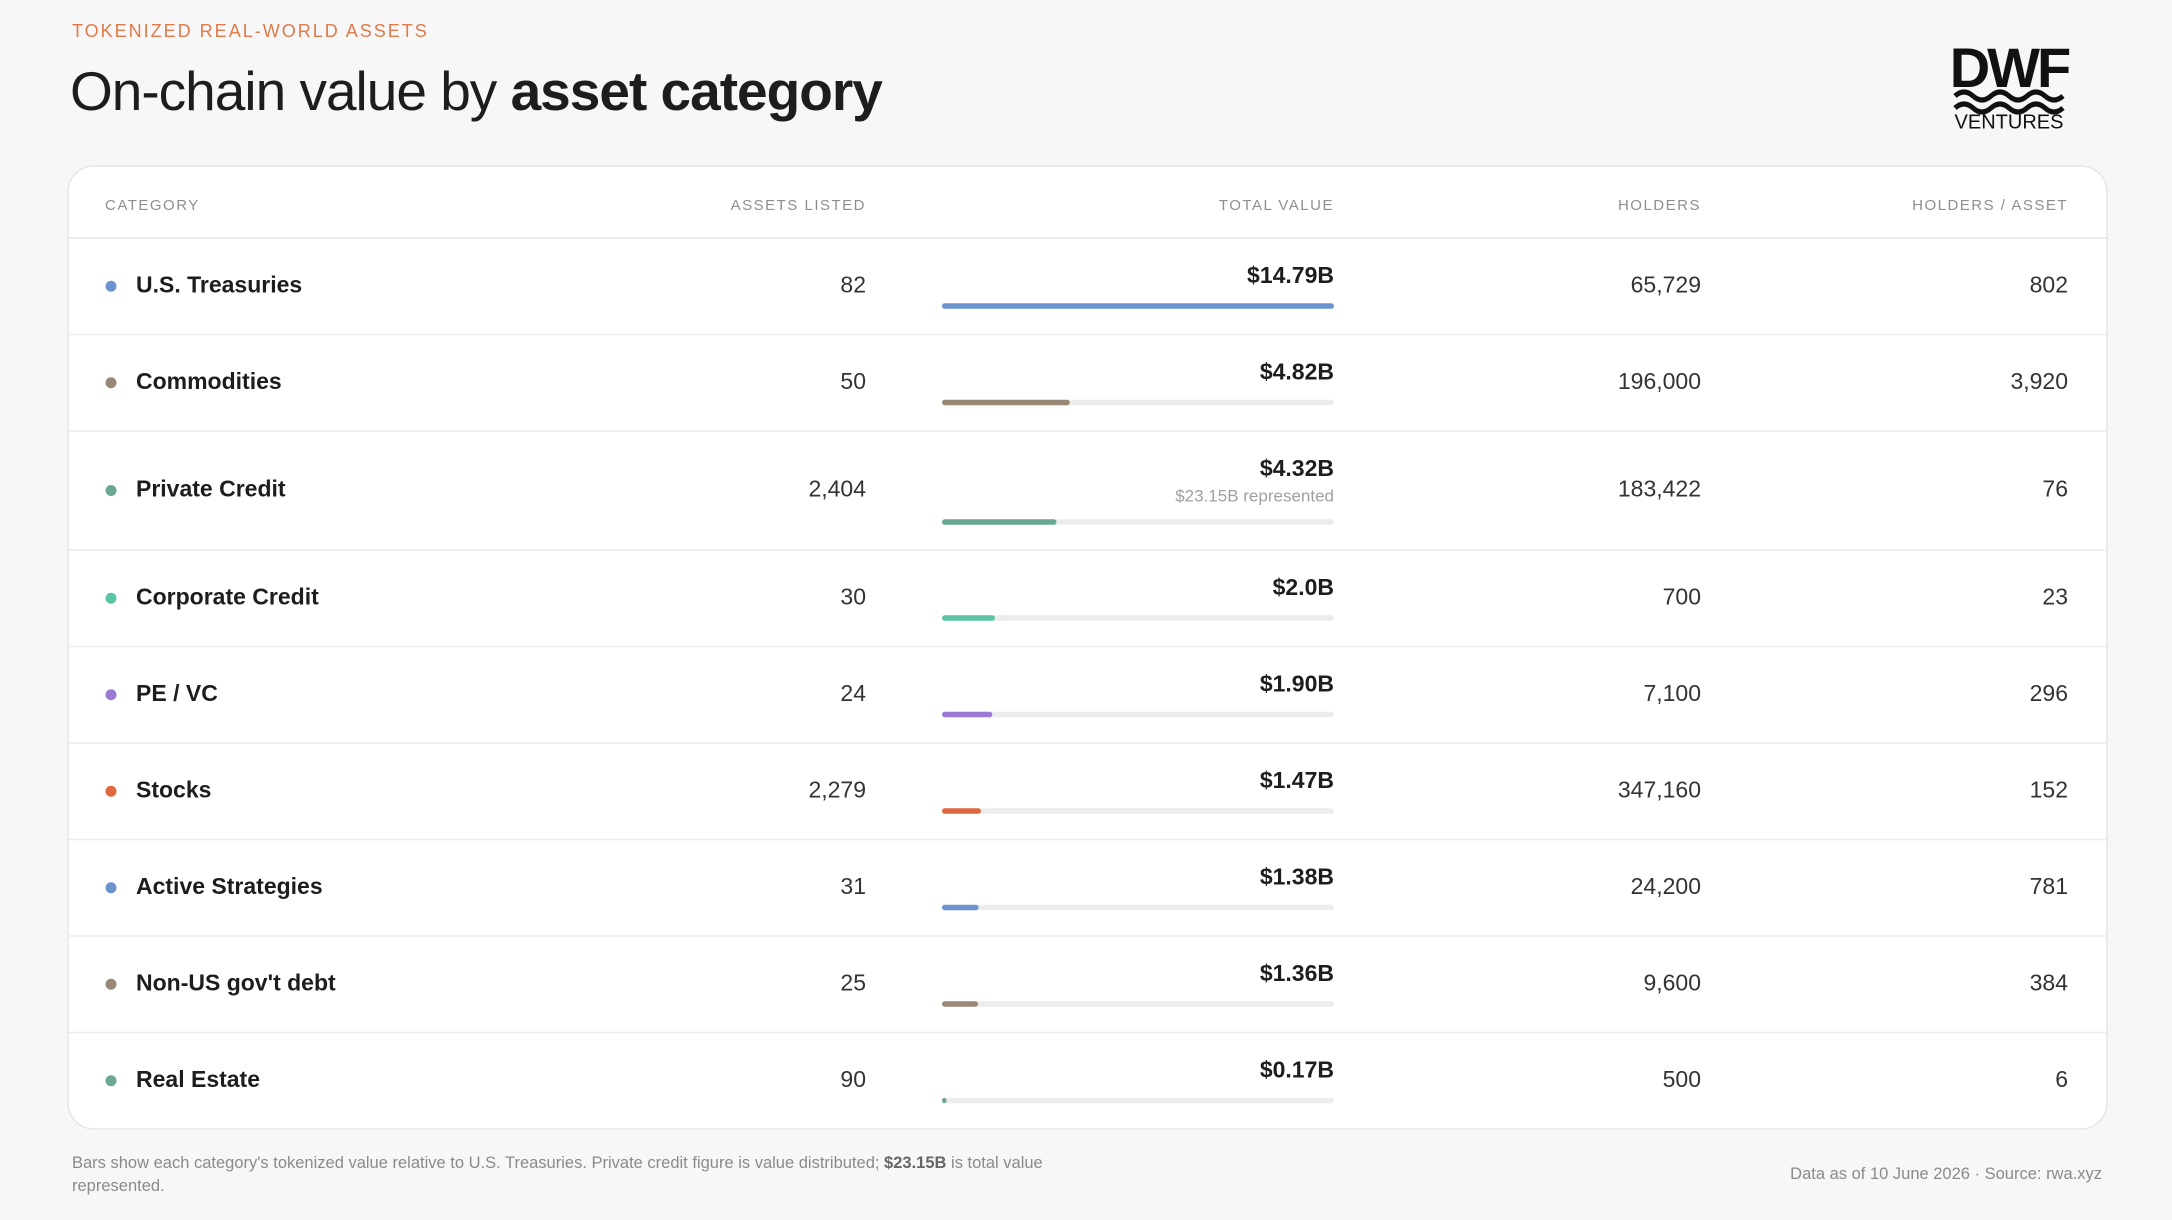 The height and width of the screenshot is (1220, 2172). Describe the element at coordinates (1297, 1070) in the screenshot. I see `total-value: $0.17B` at that location.